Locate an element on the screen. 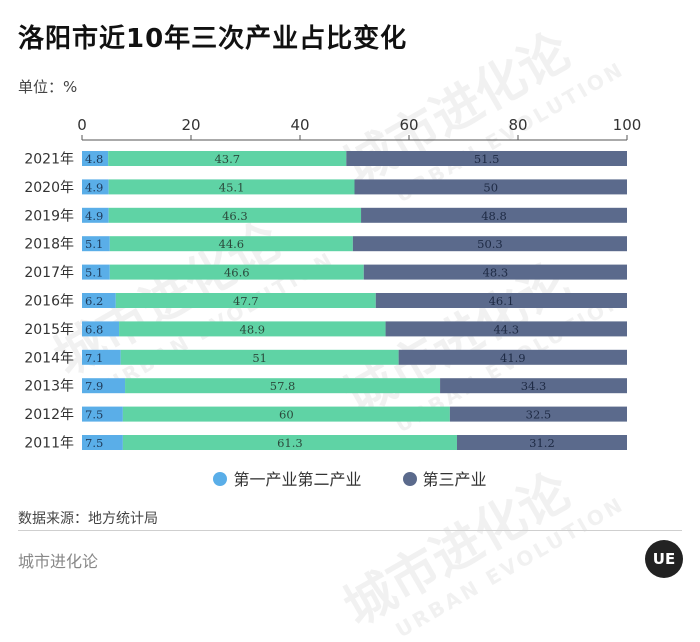 The width and height of the screenshot is (700, 642). watermark-en: URBAN EVOLUTION is located at coordinates (510, 566).